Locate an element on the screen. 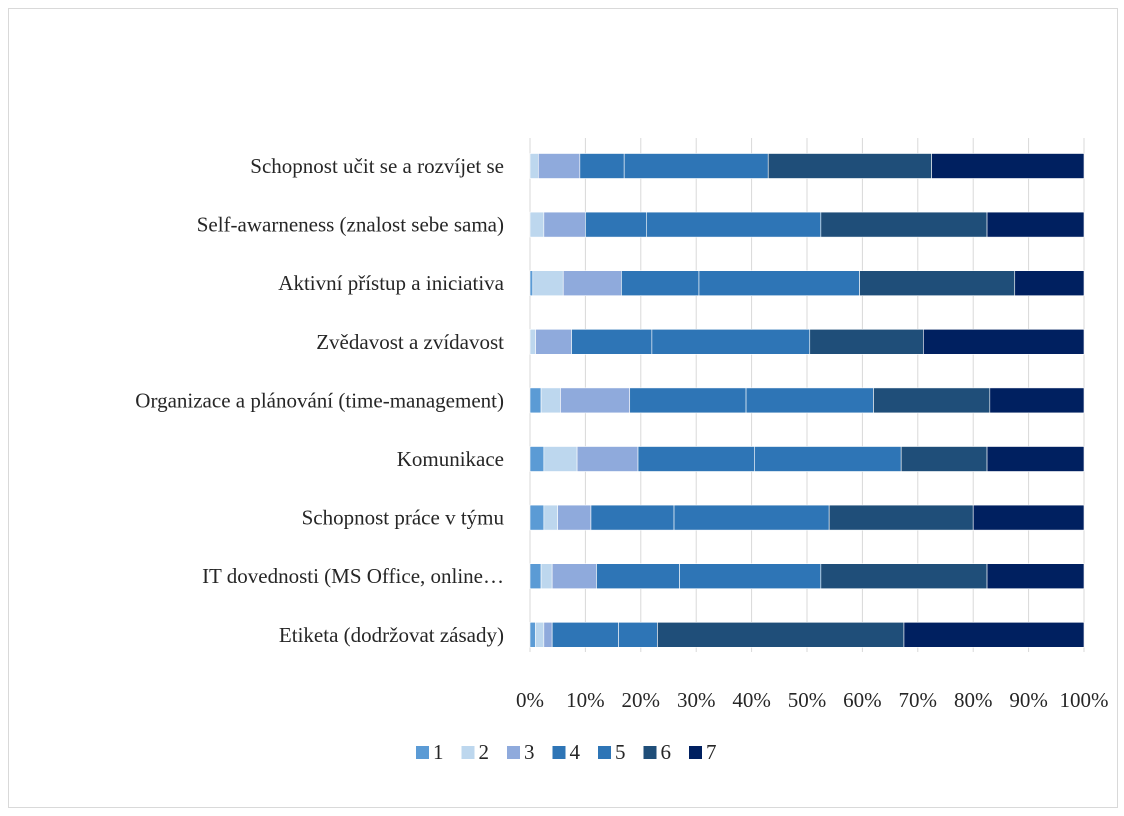 The height and width of the screenshot is (816, 1124). legend-label: 4 is located at coordinates (575, 752).